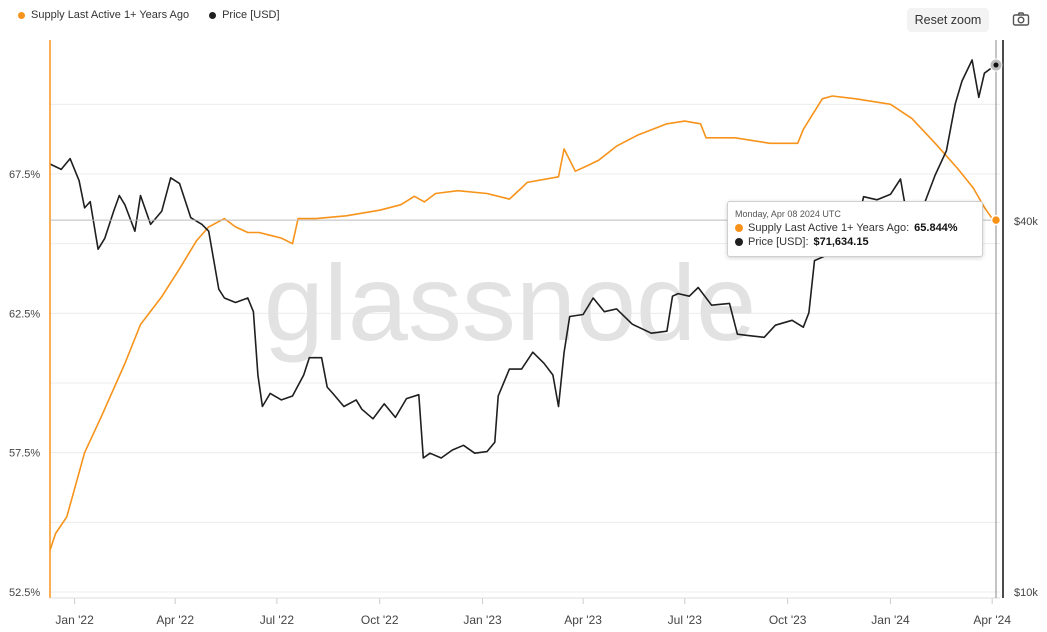  Describe the element at coordinates (510, 302) in the screenshot. I see `watermark-text: glassnode` at that location.